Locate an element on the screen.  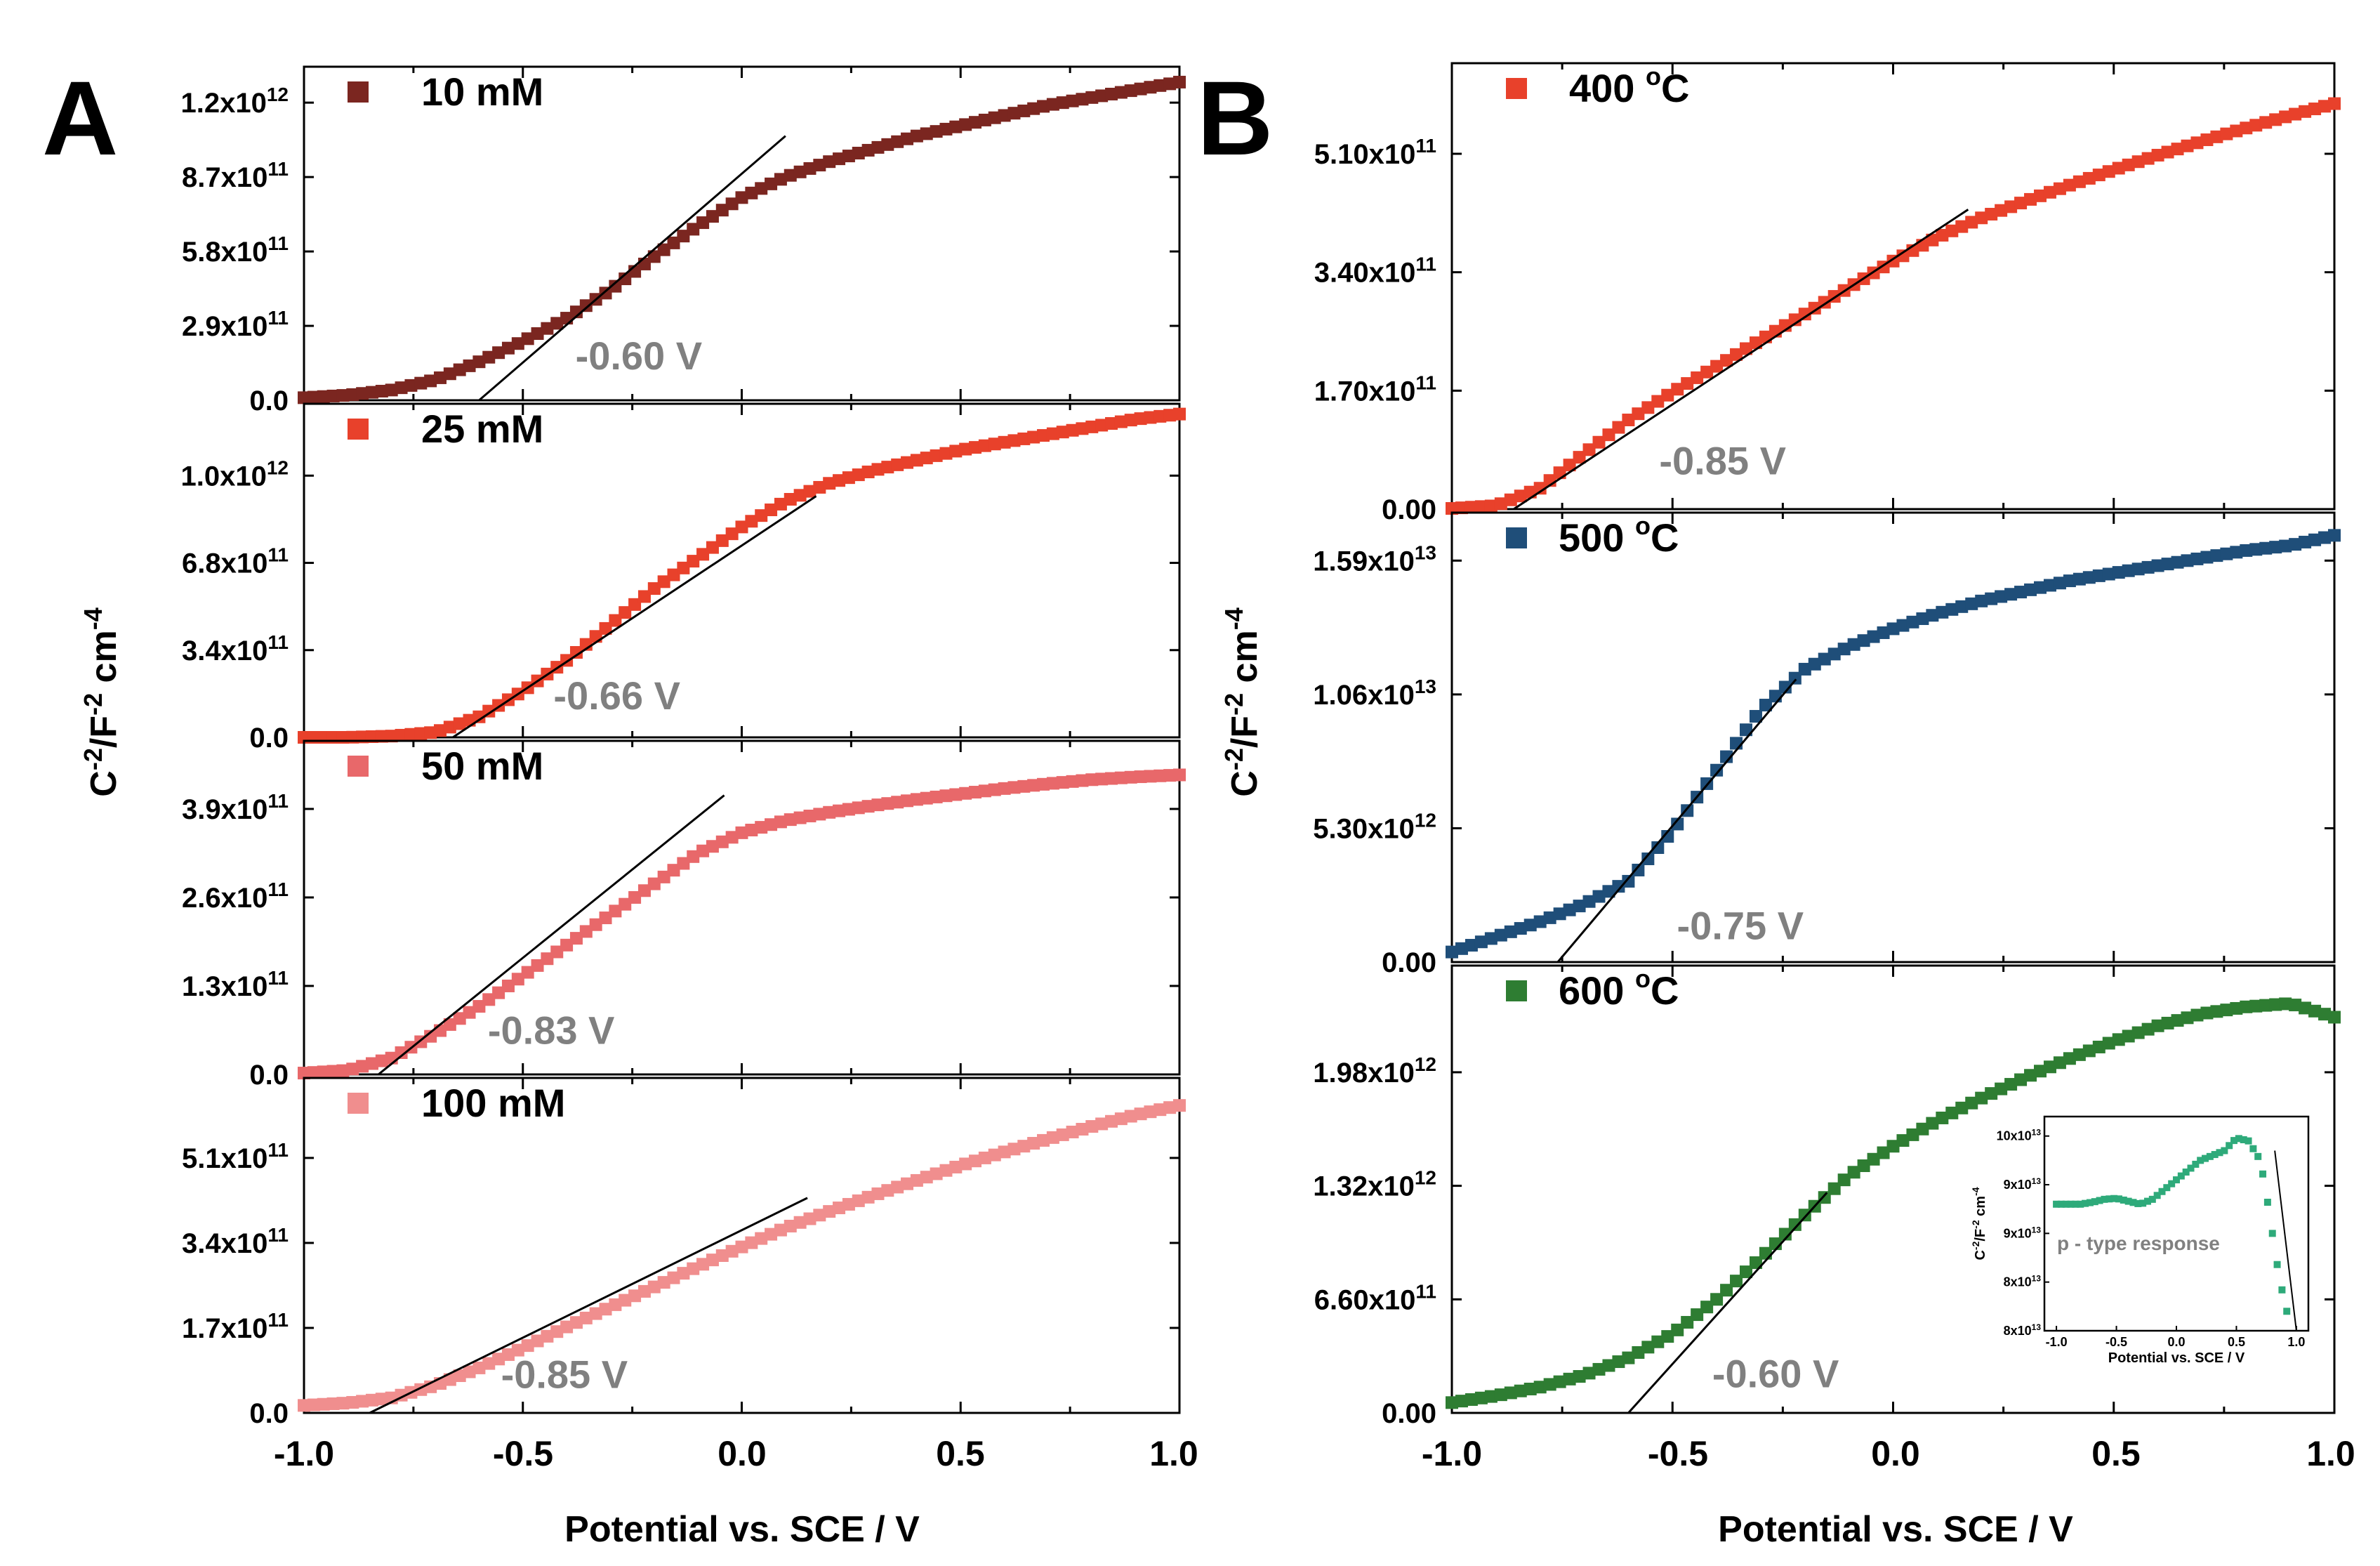
y-tick-label: 6.60x10¹¹ is located at coordinates (1375, 1297).